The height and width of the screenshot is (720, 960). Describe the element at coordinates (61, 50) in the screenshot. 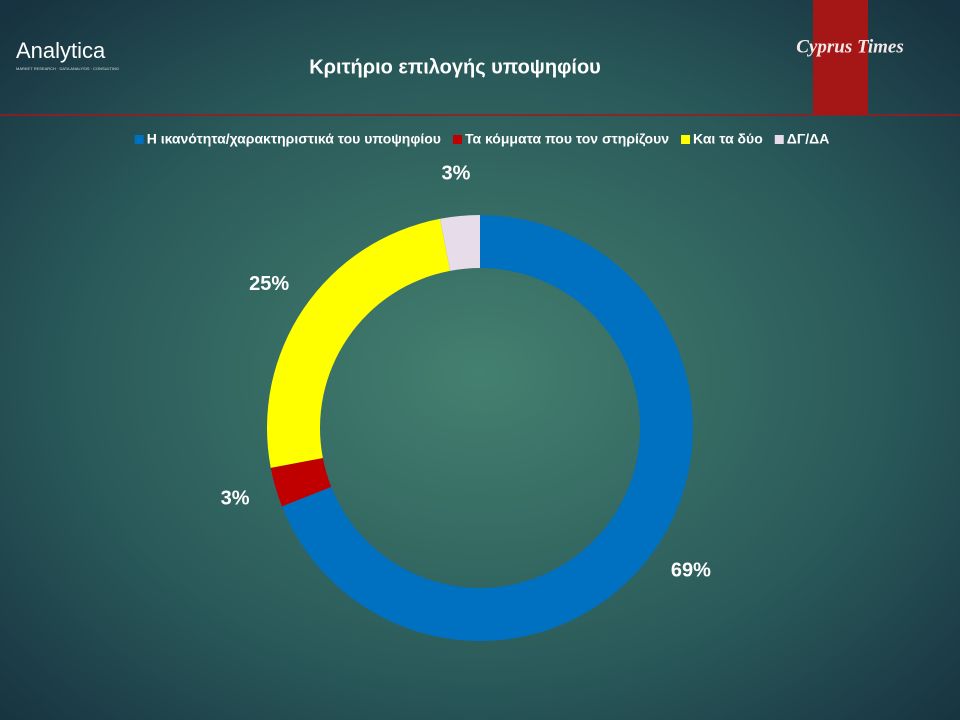

I see `logo: Analytica` at that location.